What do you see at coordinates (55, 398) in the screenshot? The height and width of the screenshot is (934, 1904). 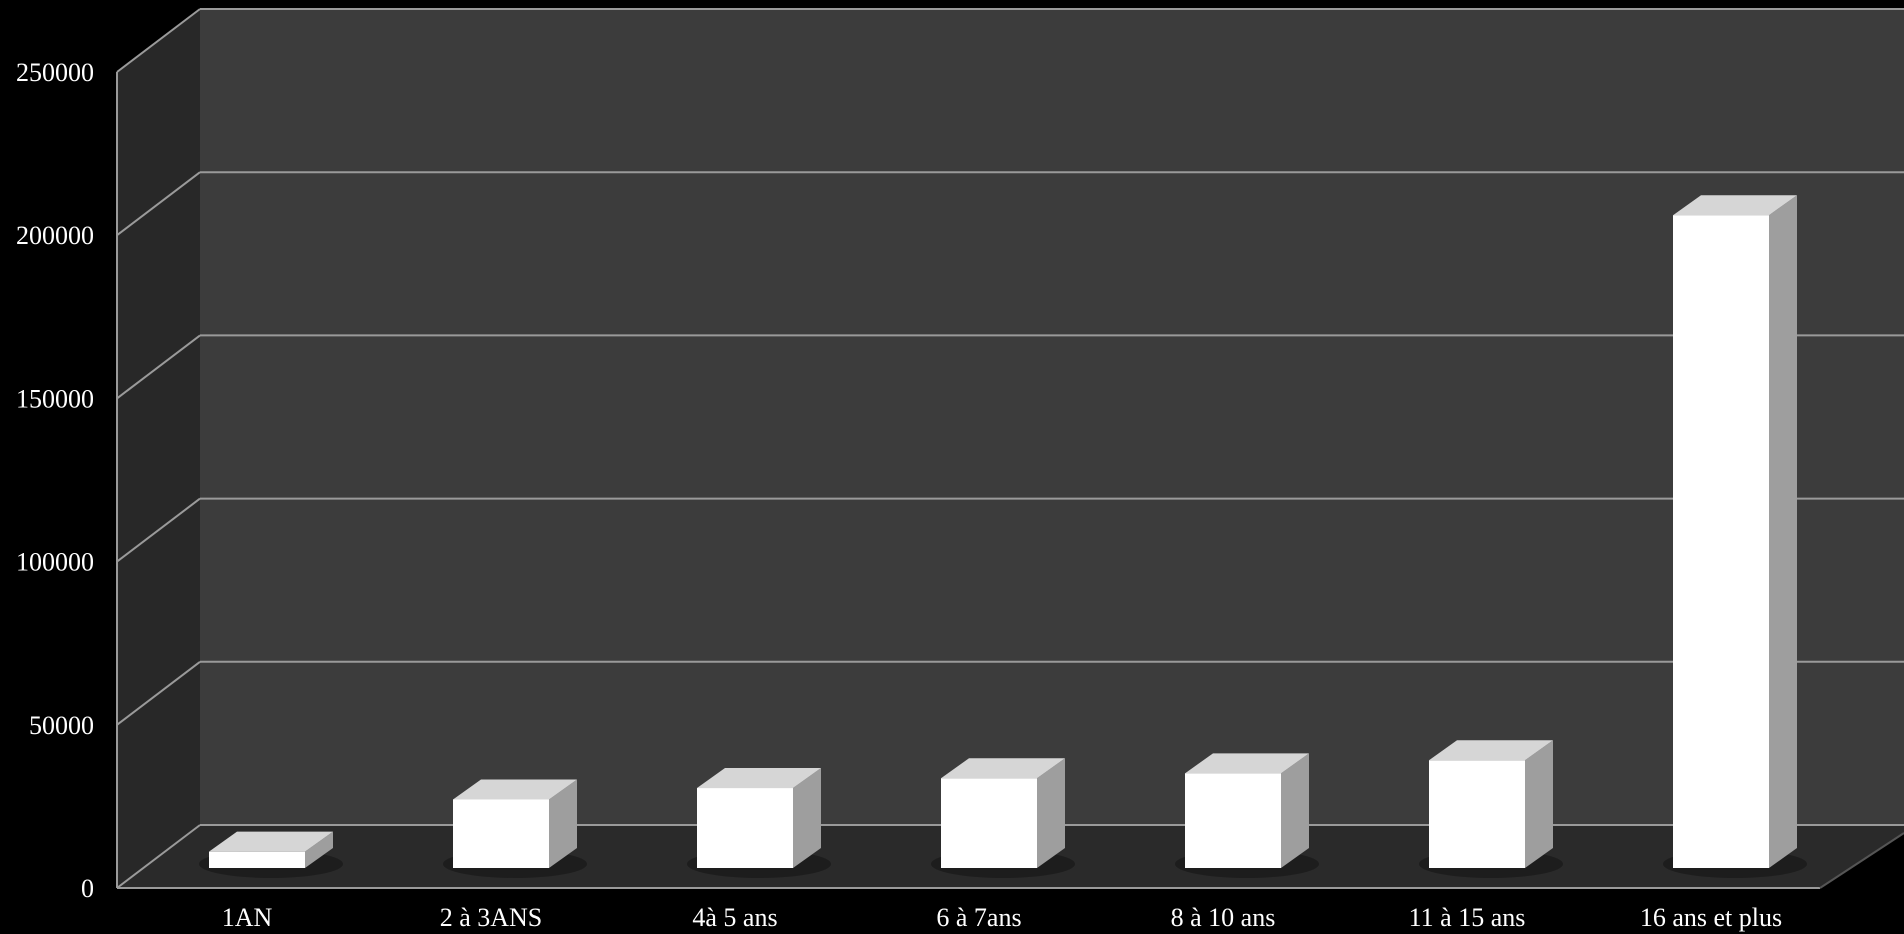 I see `y-tick-label: 150000` at bounding box center [55, 398].